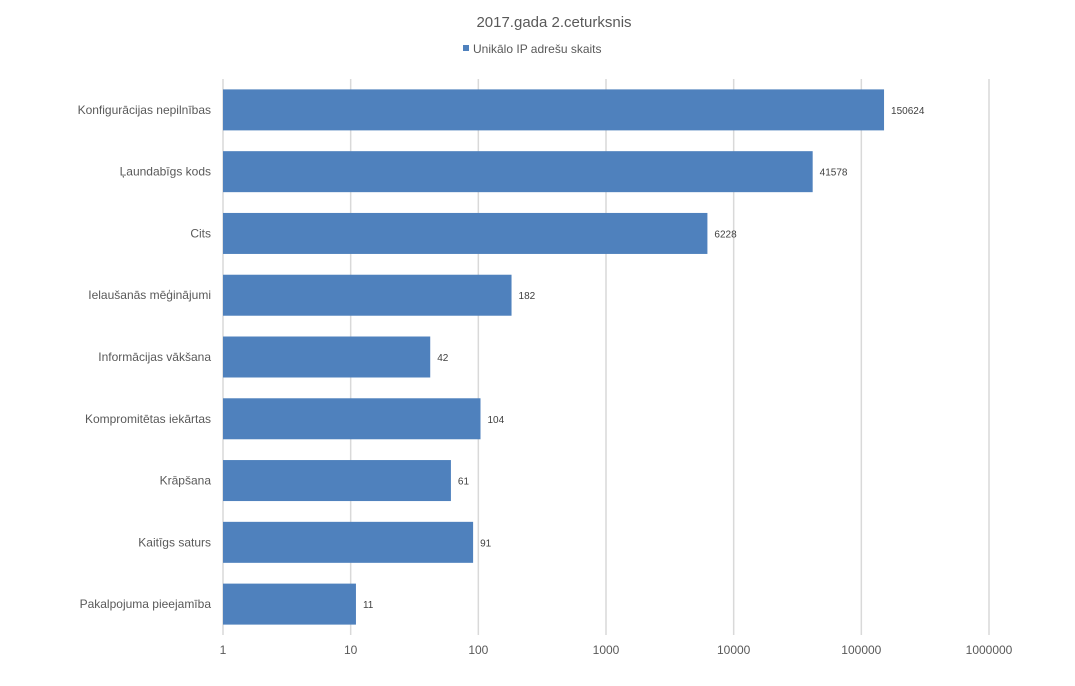 Image resolution: width=1075 pixels, height=686 pixels. I want to click on category-label: Ļaundabīgs kods, so click(165, 172).